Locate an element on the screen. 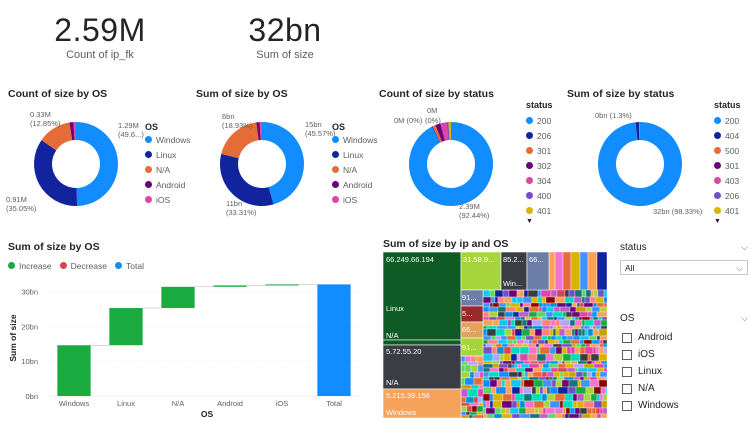 This screenshot has height=422, width=750. legend-item: Linux is located at coordinates (354, 154).